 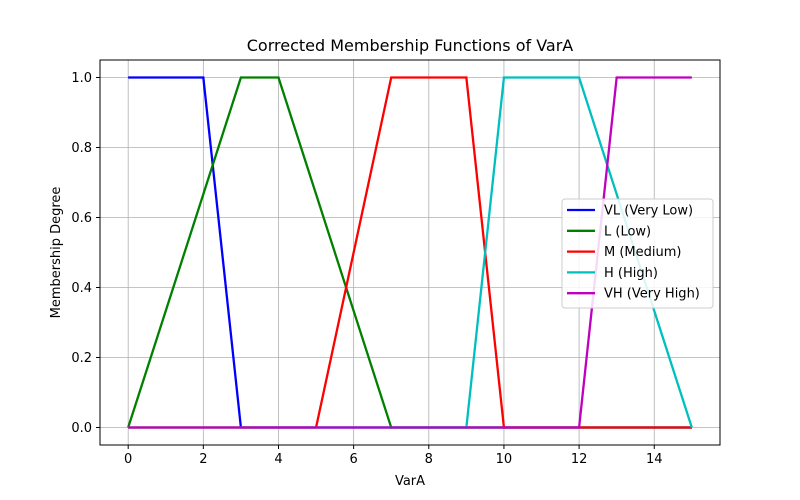 What do you see at coordinates (429, 459) in the screenshot?
I see `x-tick-label: 8` at bounding box center [429, 459].